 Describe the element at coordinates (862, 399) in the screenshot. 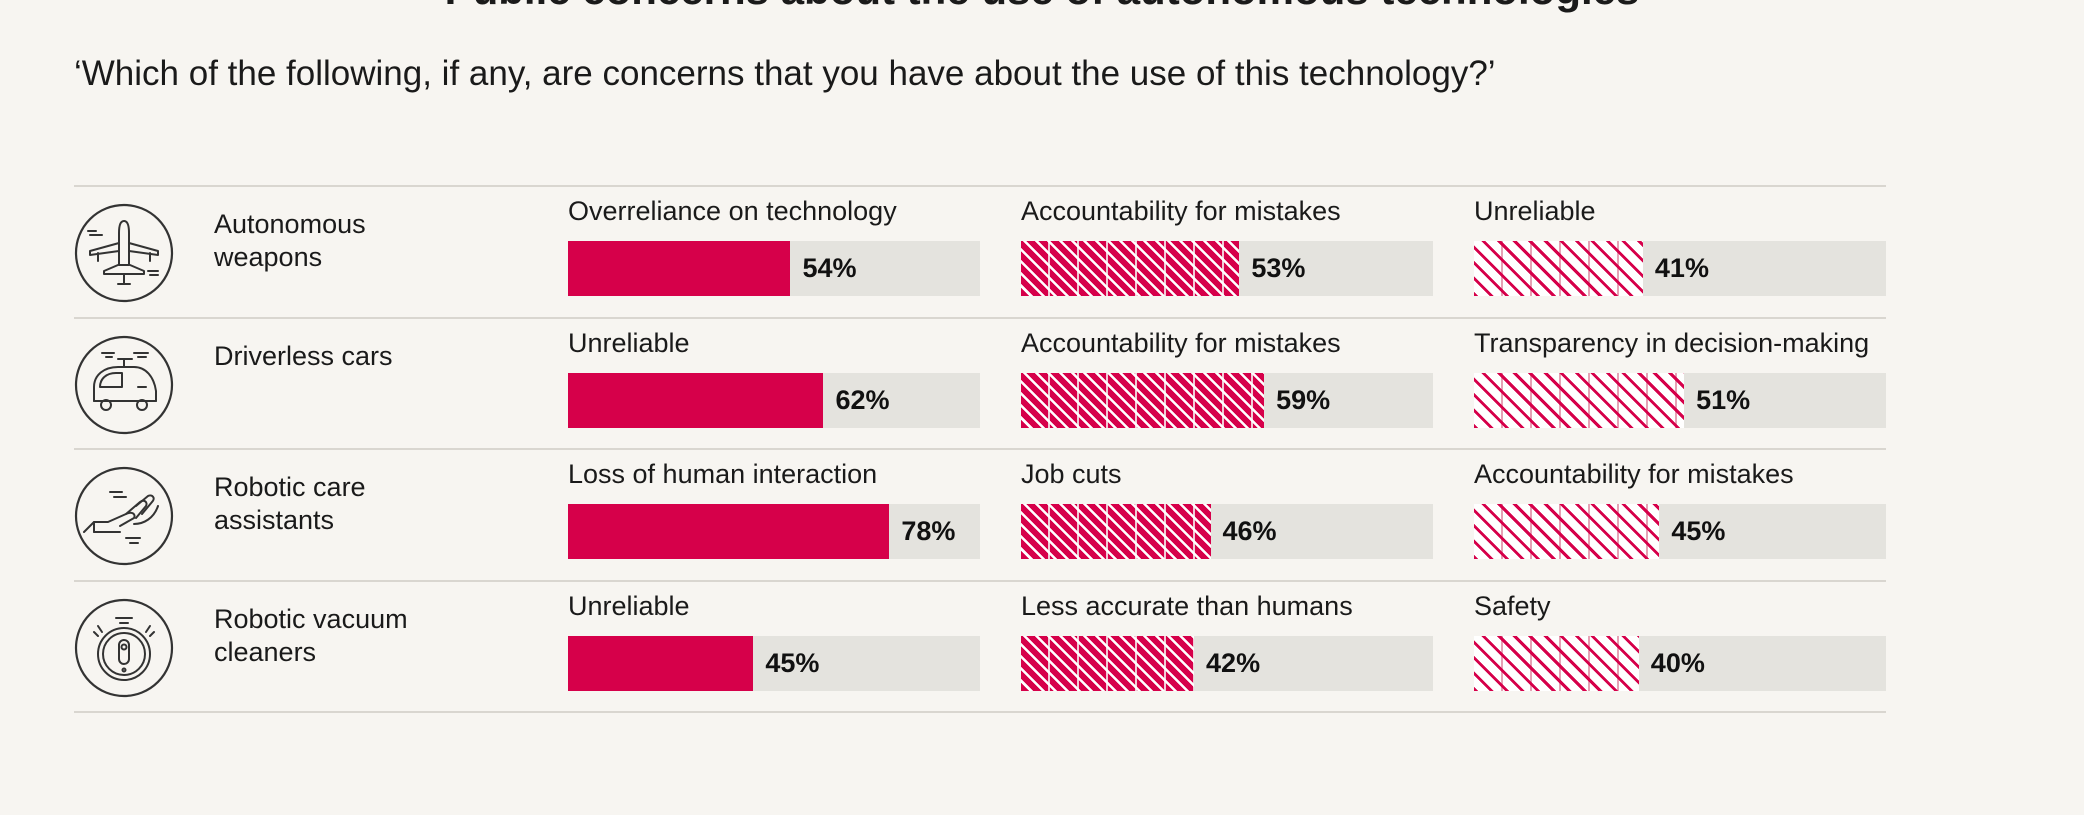

I see `data-label: 62%` at that location.